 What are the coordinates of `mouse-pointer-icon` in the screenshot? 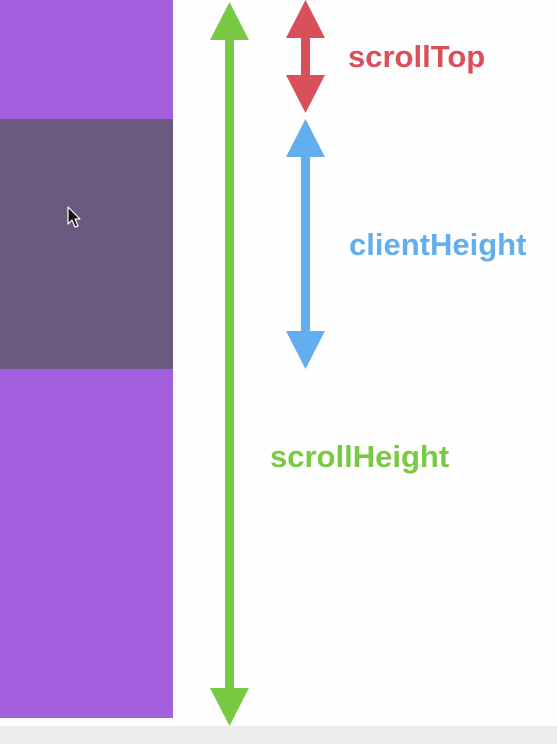 It's located at (74, 217).